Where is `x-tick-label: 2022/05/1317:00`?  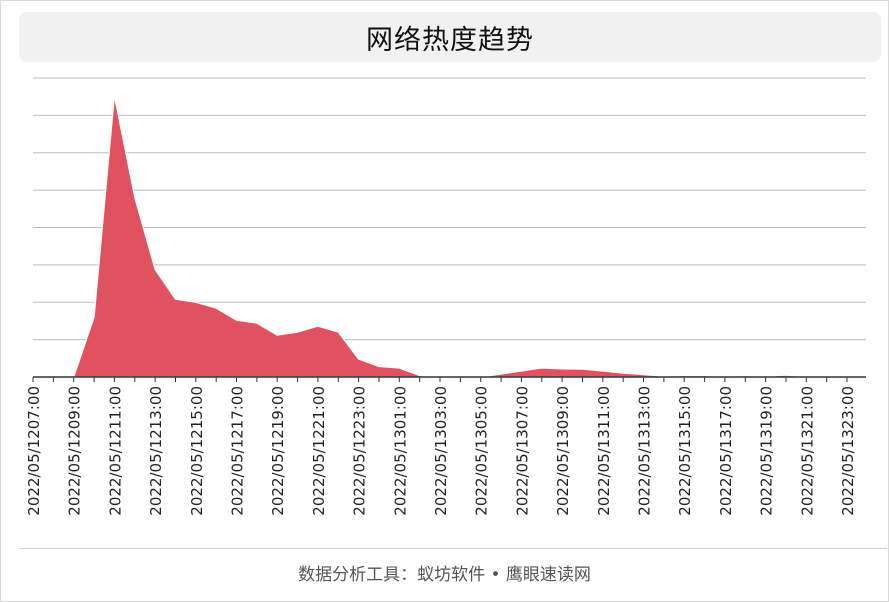
x-tick-label: 2022/05/1317:00 is located at coordinates (726, 451).